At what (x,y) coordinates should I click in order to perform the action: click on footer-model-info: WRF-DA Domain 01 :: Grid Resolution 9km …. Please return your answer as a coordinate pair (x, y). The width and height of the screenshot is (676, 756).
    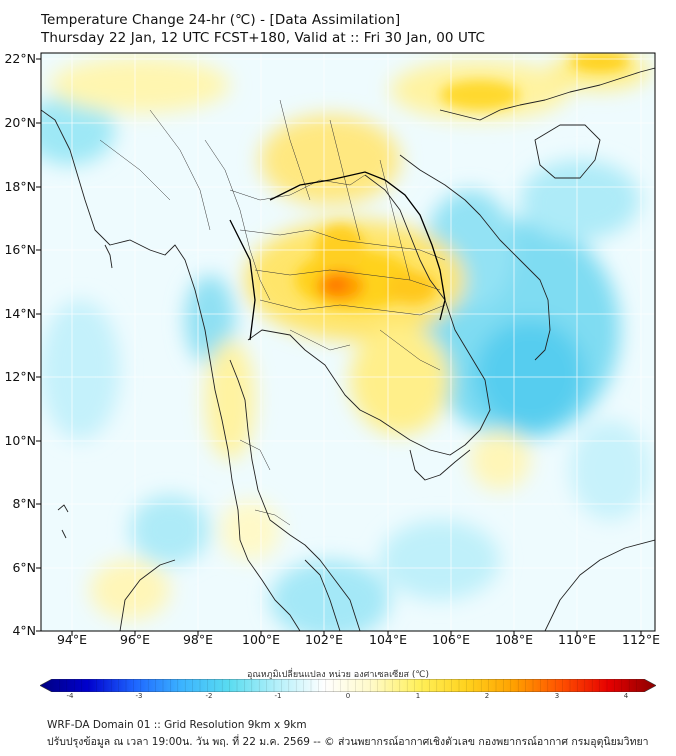
    Looking at the image, I should click on (177, 725).